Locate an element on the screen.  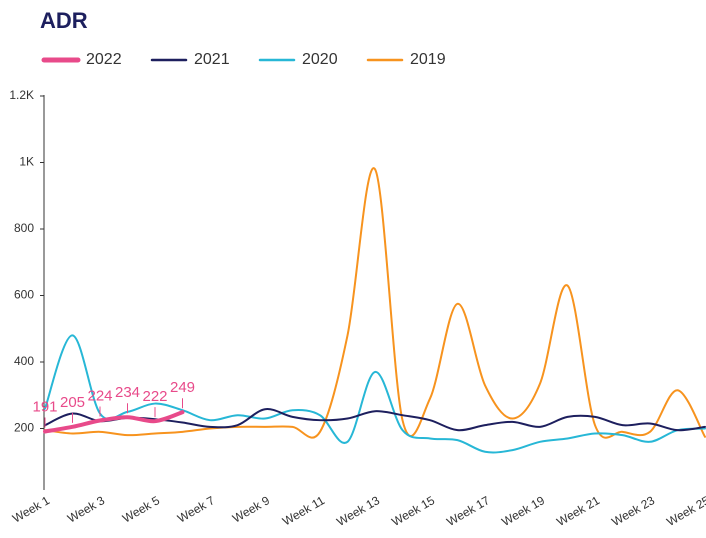
y-tick-label: 800 is located at coordinates (24, 228).